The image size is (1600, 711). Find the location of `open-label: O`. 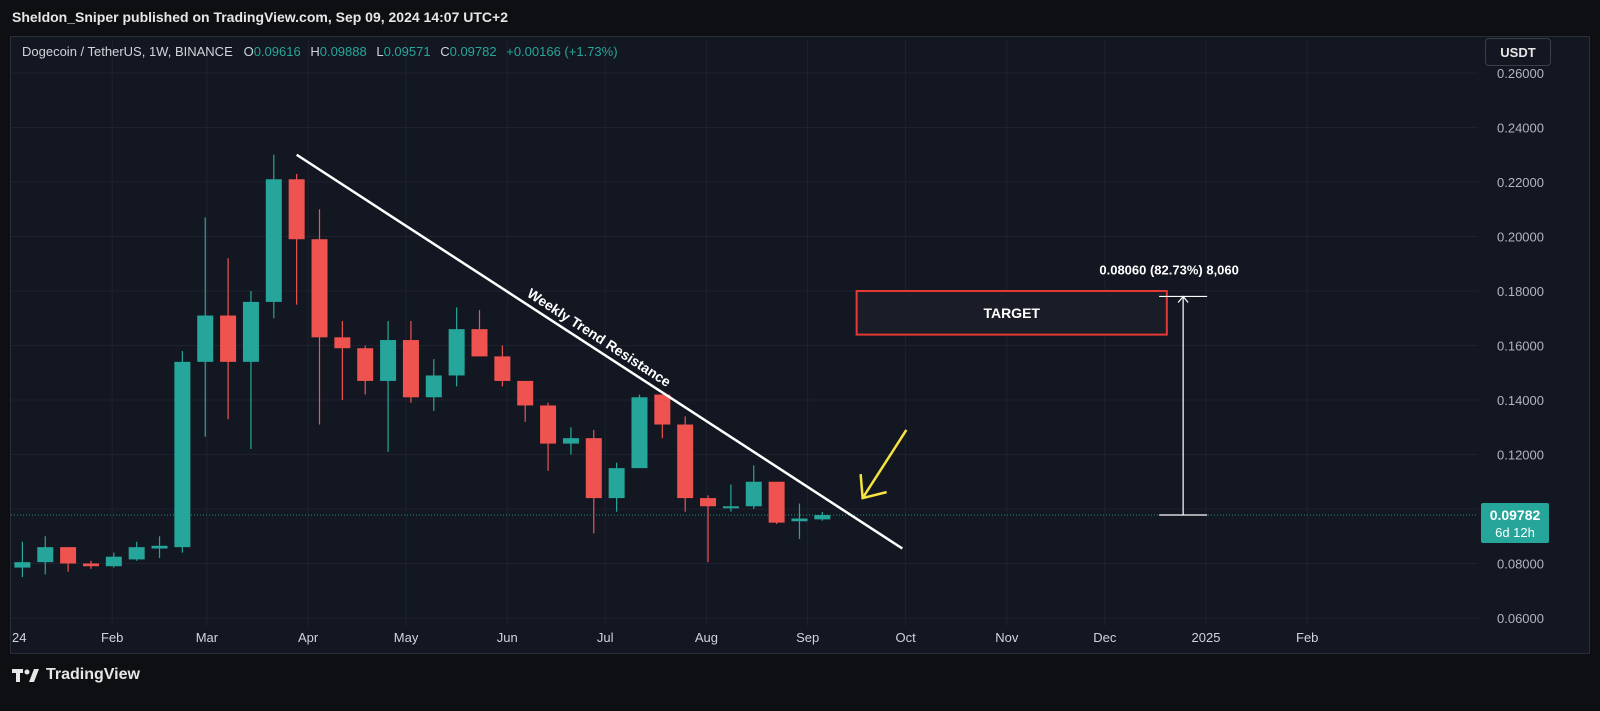

open-label: O is located at coordinates (248, 51).